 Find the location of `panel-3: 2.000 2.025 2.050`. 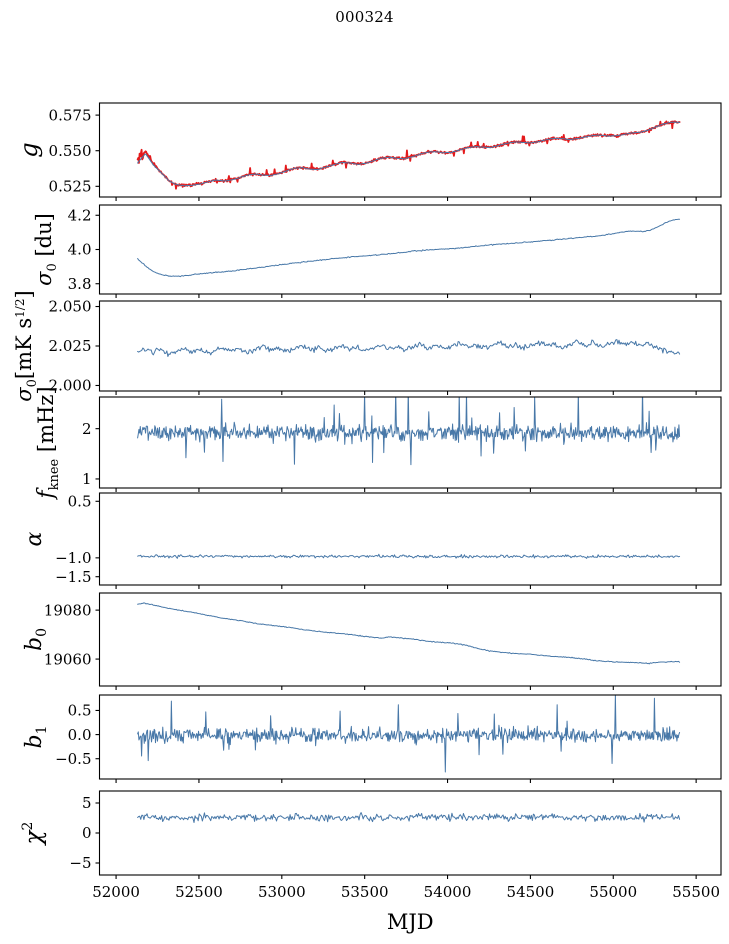

panel-3: 2.000 2.025 2.050 is located at coordinates (385, 346).